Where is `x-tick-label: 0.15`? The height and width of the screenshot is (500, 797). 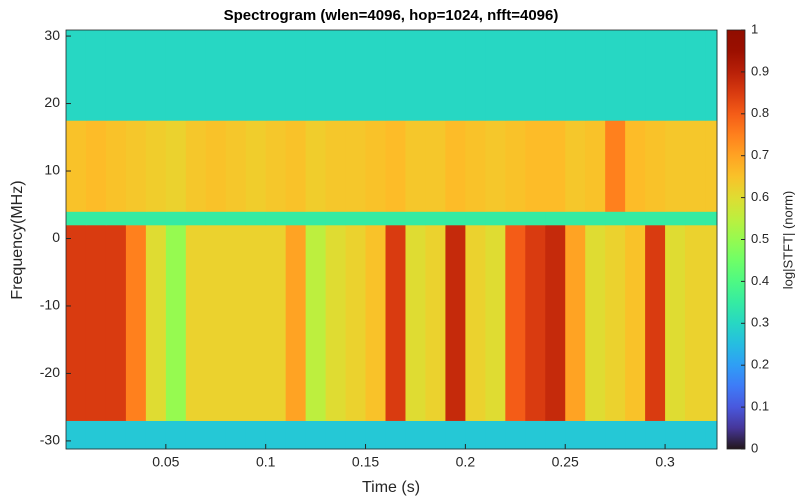
x-tick-label: 0.15 is located at coordinates (365, 462).